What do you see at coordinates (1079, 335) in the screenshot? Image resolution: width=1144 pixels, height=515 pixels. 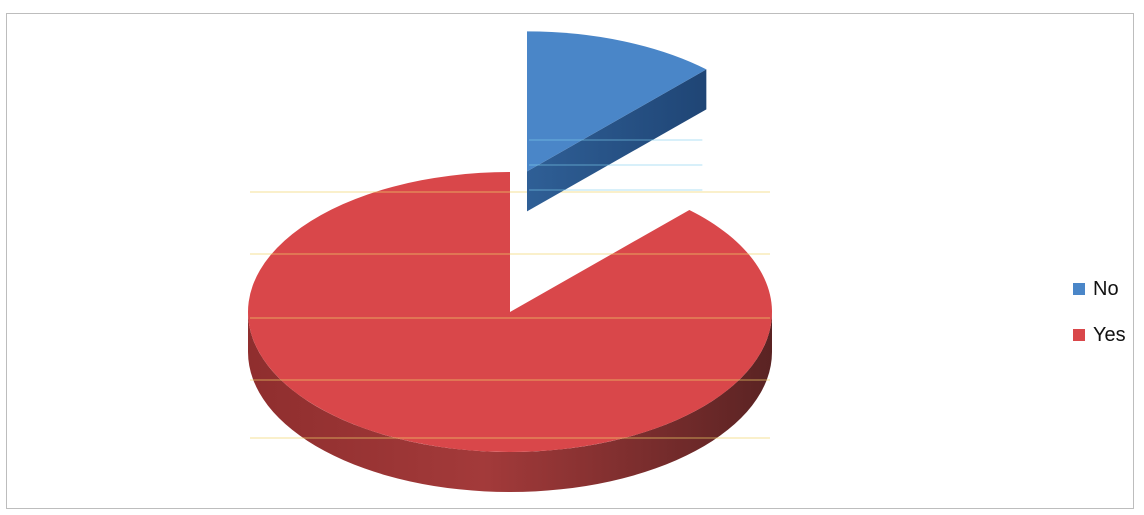 I see `legend-swatch-yes` at bounding box center [1079, 335].